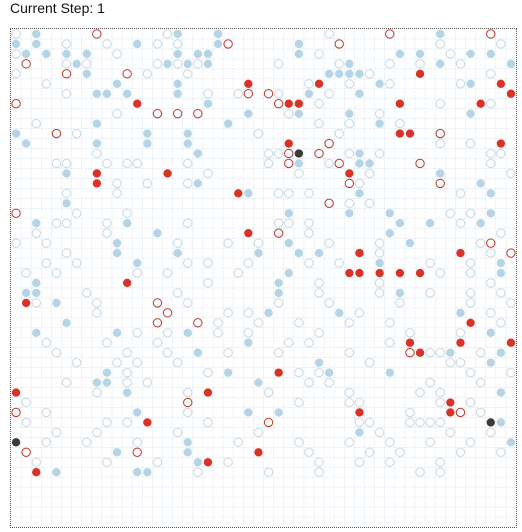  Describe the element at coordinates (16, 442) in the screenshot. I see `cell-dark-filled` at that location.